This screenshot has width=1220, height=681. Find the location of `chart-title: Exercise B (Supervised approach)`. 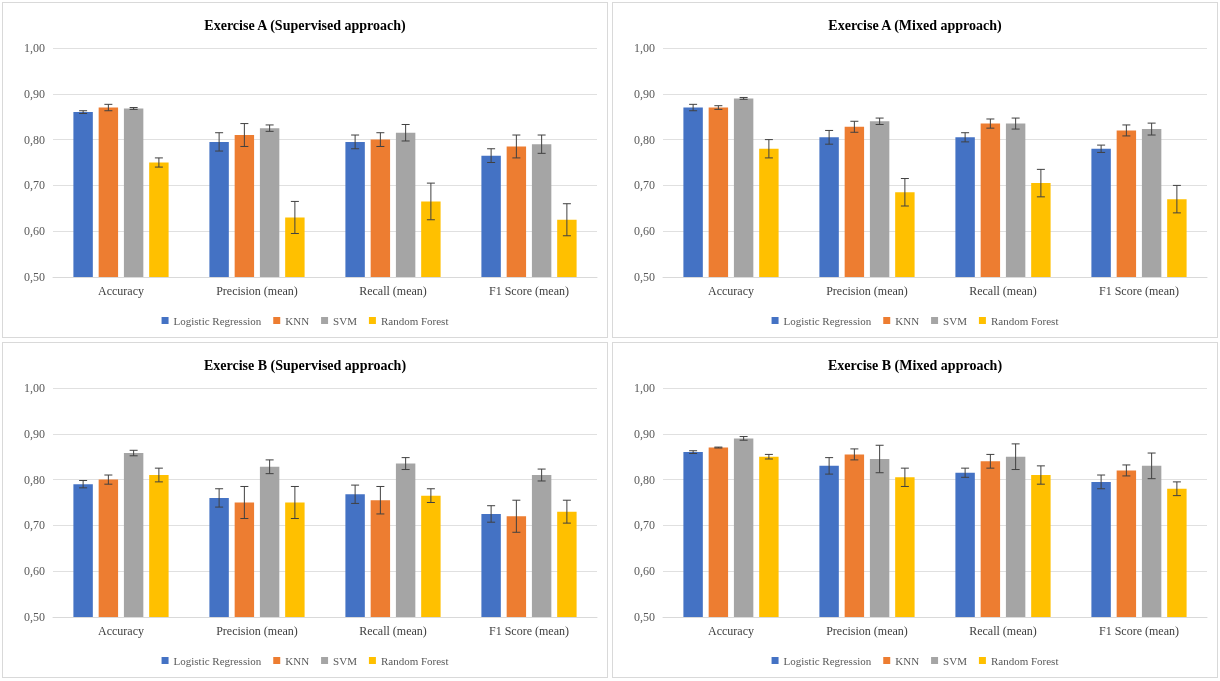

chart-title: Exercise B (Supervised approach) is located at coordinates (305, 365).